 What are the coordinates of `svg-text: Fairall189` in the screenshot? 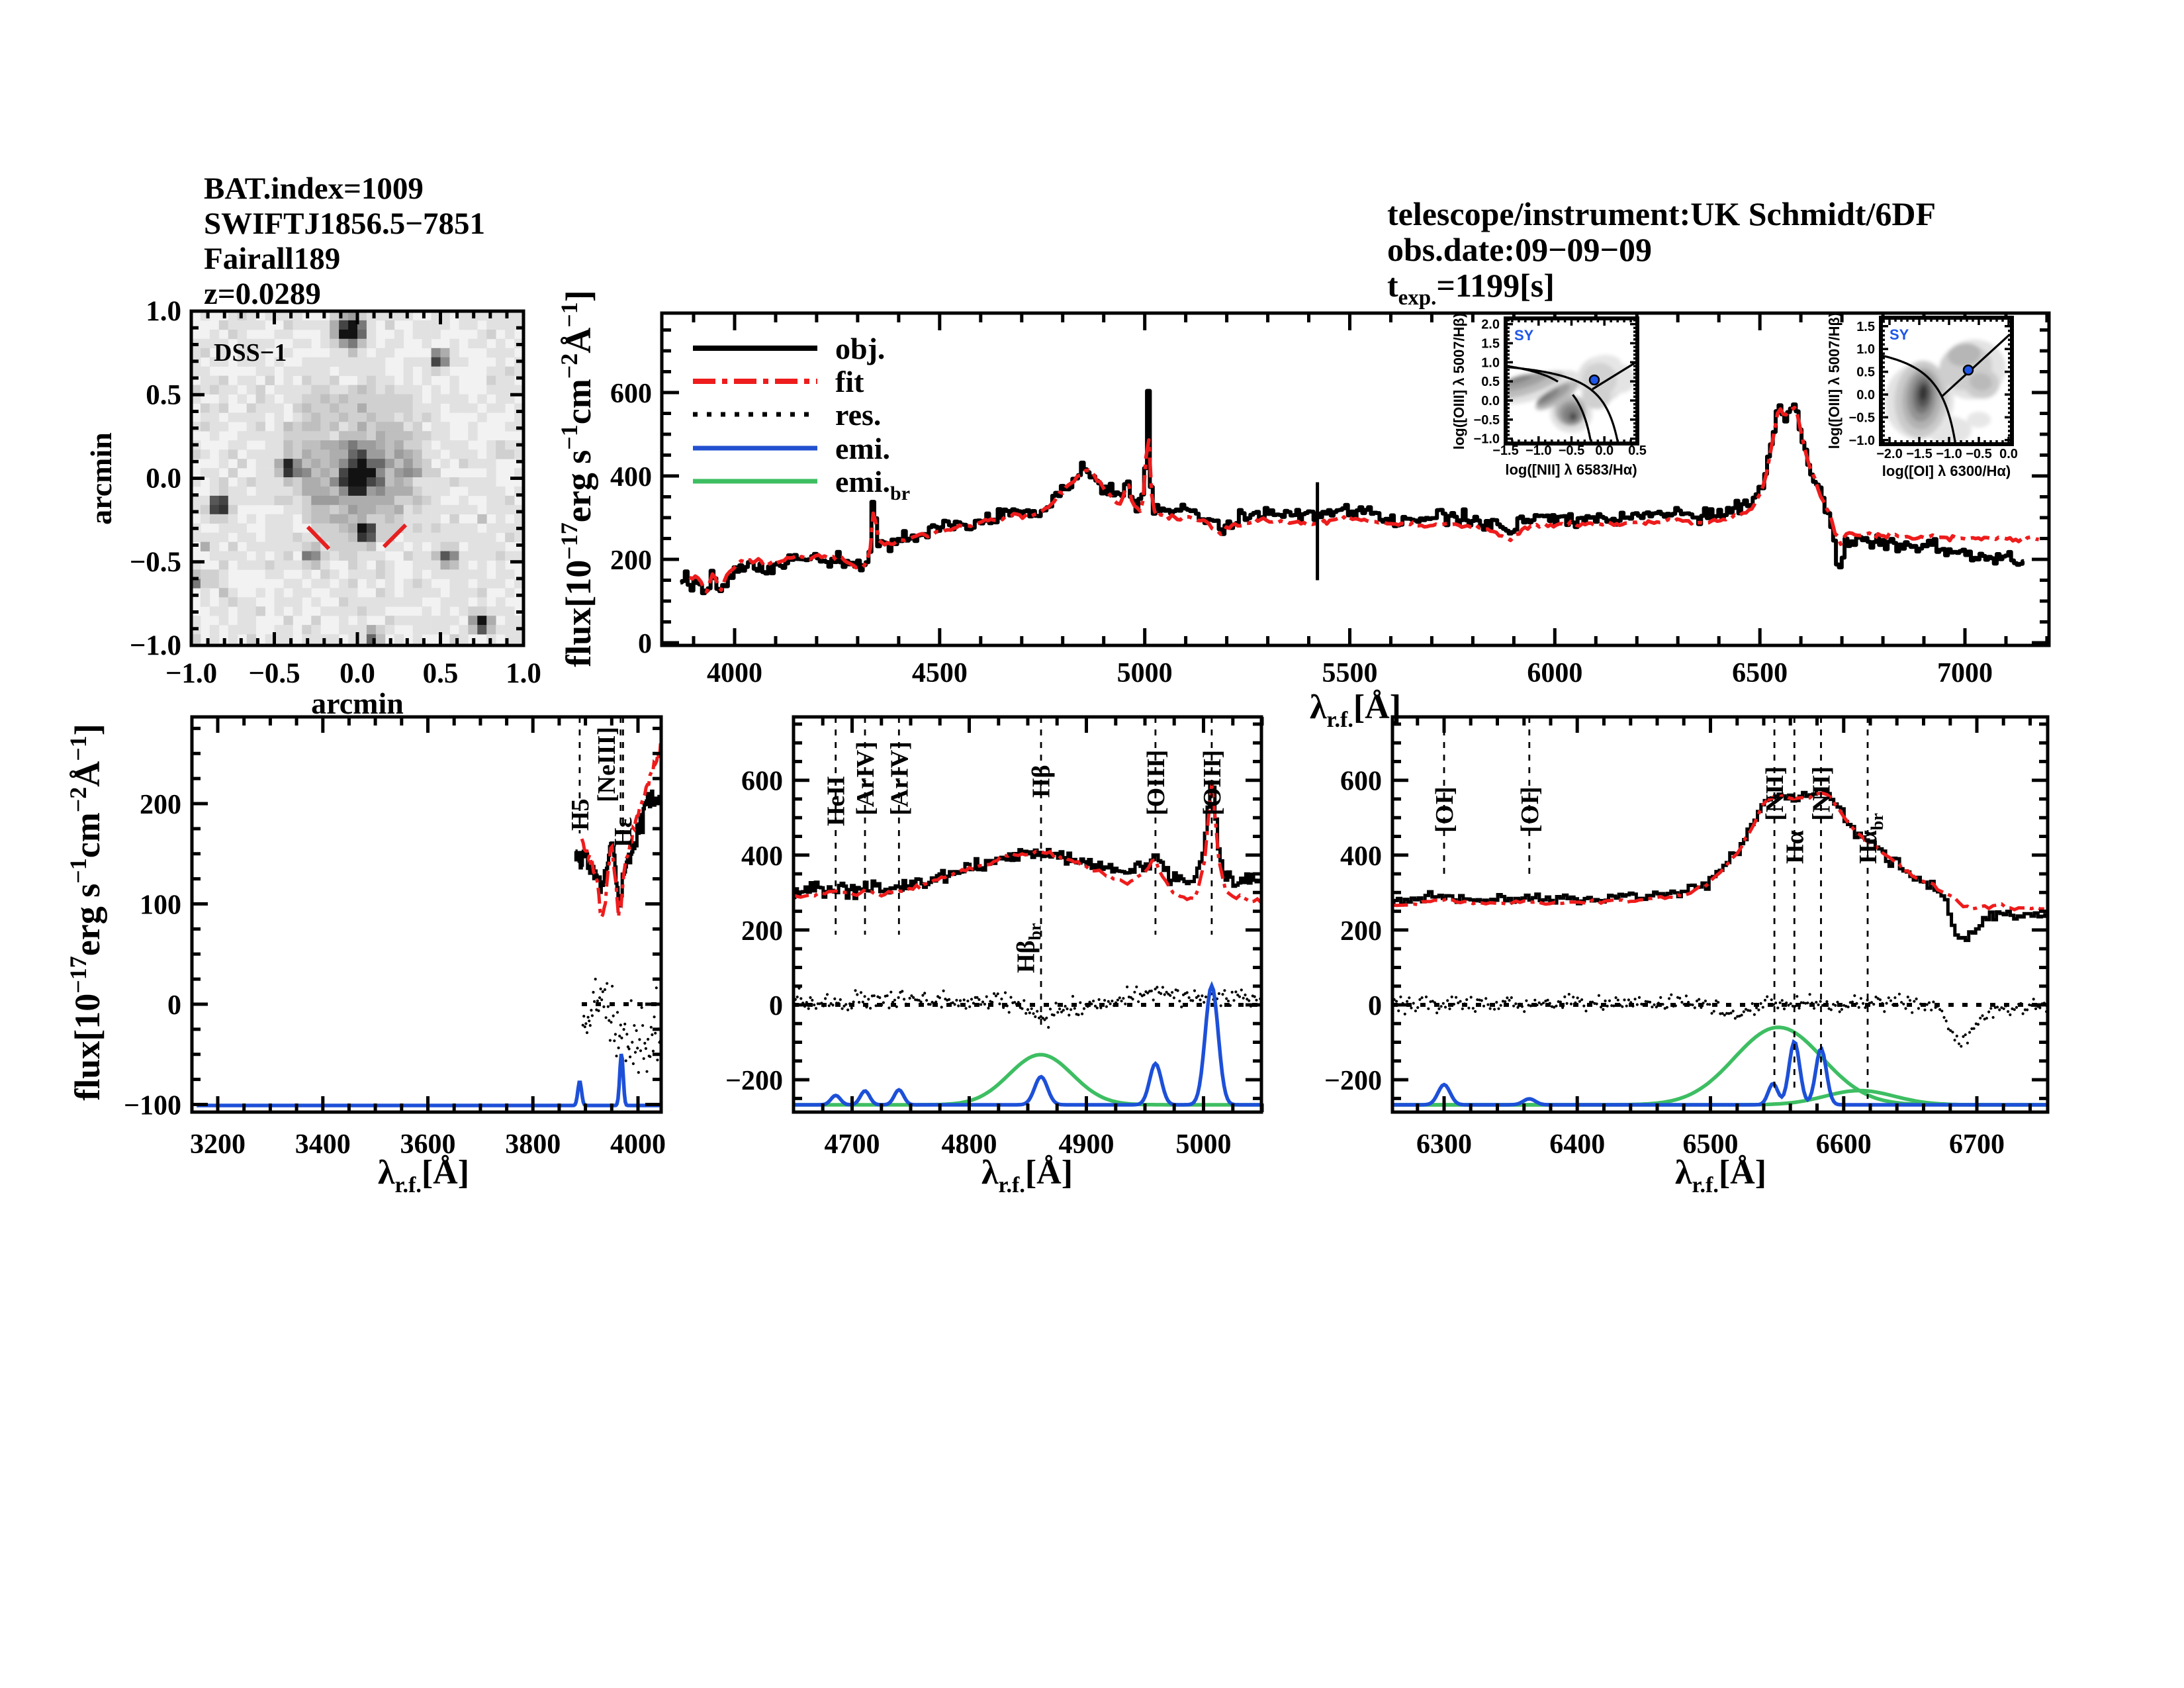 It's located at (272, 259).